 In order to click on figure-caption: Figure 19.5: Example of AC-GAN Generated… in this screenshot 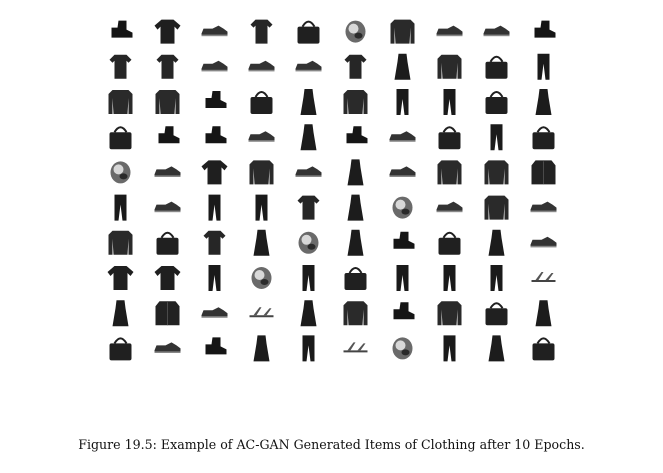, I will do `click(331, 444)`.